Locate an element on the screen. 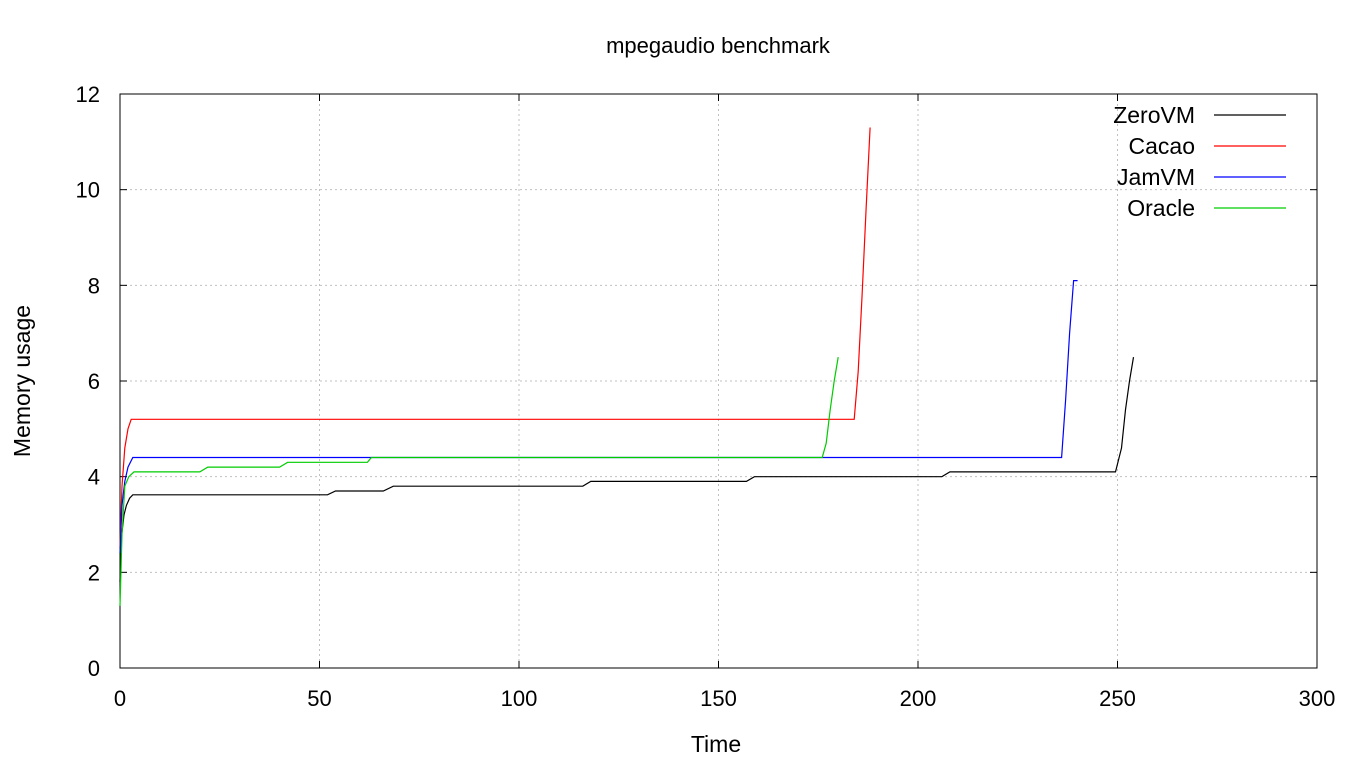  chart-title: mpegaudio benchmark is located at coordinates (718, 45).